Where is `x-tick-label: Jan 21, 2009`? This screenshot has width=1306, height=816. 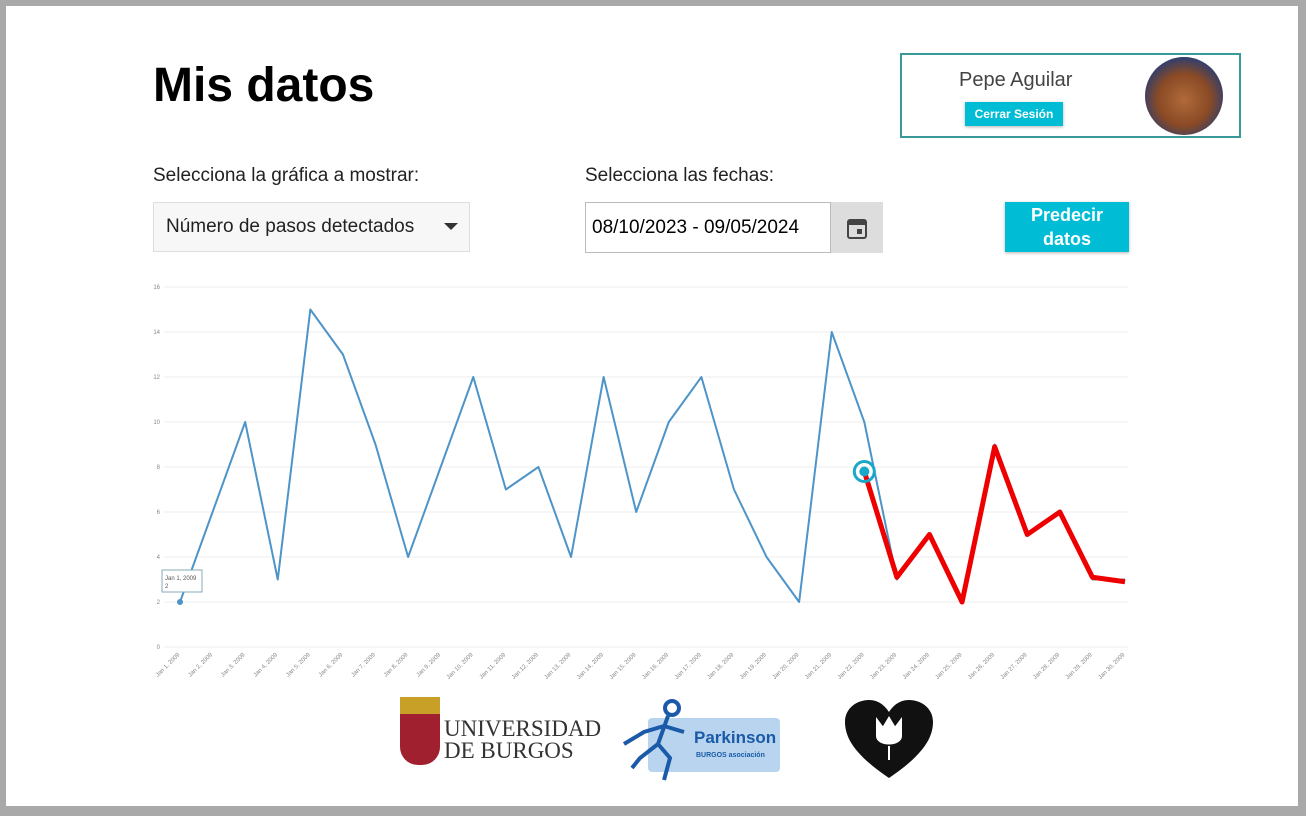
x-tick-label: Jan 21, 2009 is located at coordinates (818, 666).